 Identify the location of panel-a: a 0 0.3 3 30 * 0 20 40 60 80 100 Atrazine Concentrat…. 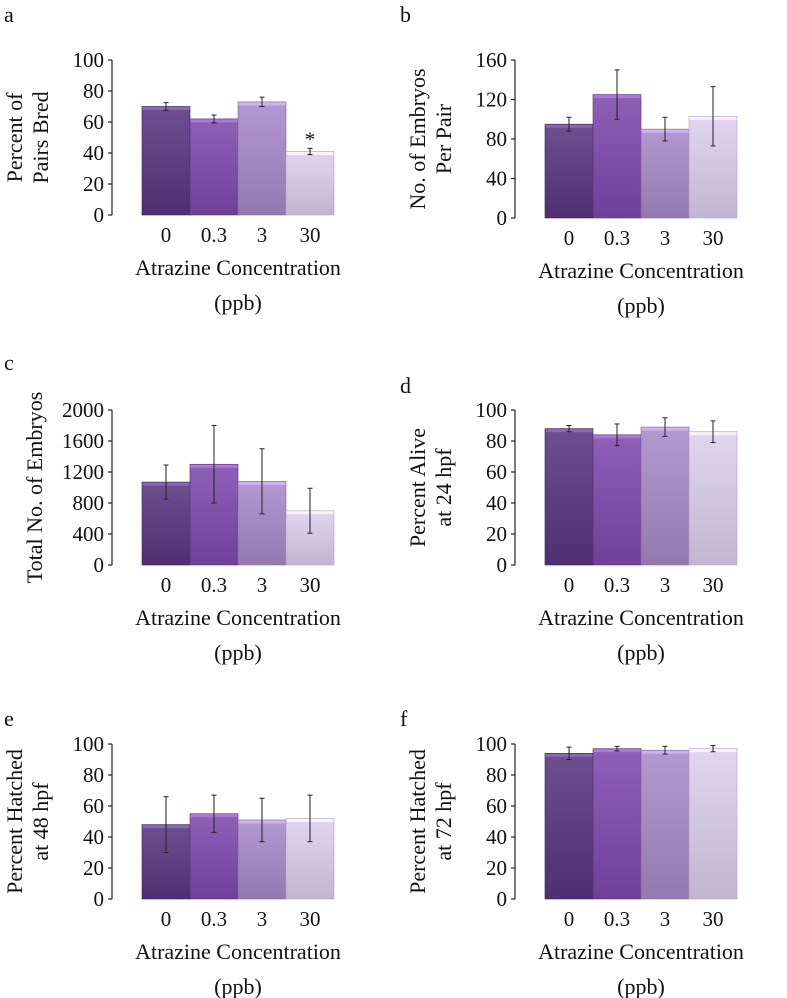
(171, 158).